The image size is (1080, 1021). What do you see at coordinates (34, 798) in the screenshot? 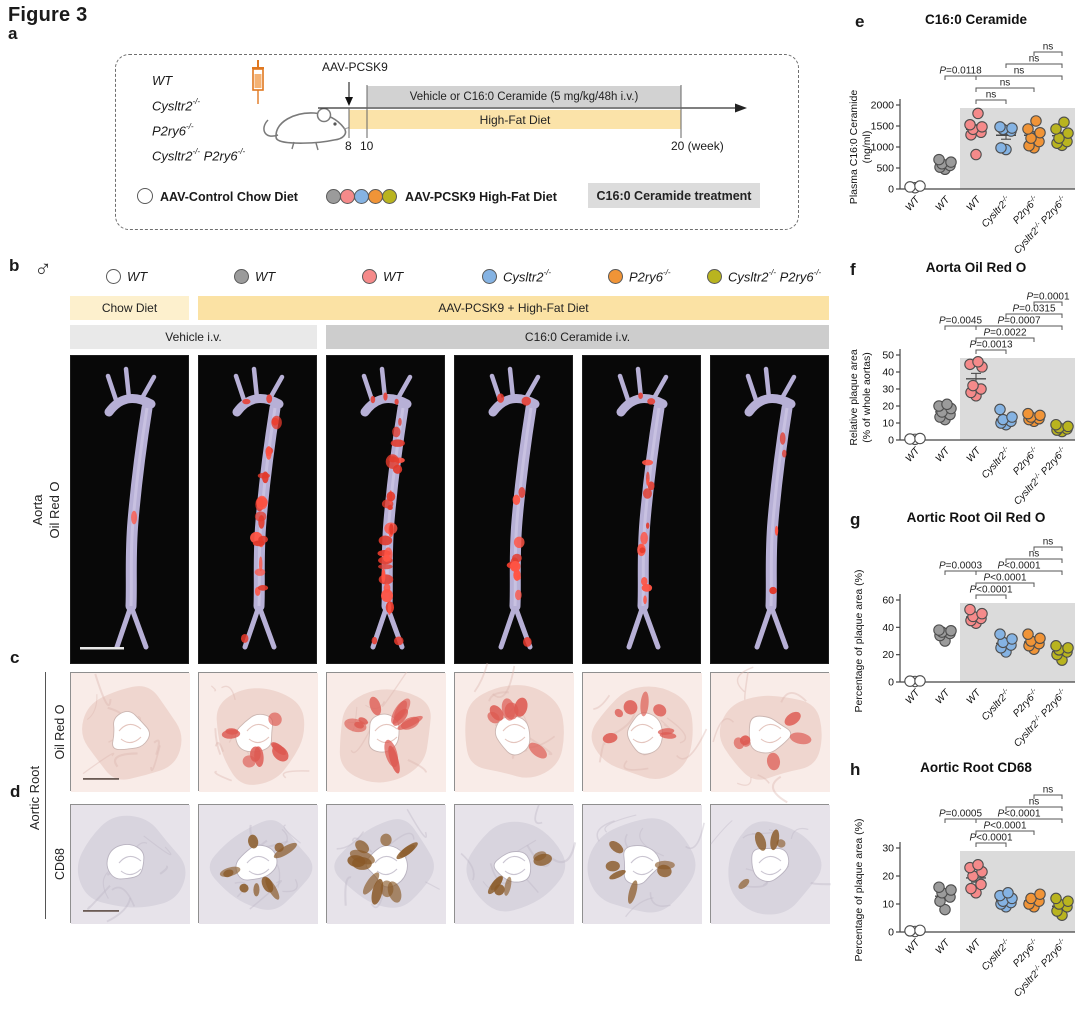
I see `aortic-root-label: Aortic Root` at bounding box center [34, 798].